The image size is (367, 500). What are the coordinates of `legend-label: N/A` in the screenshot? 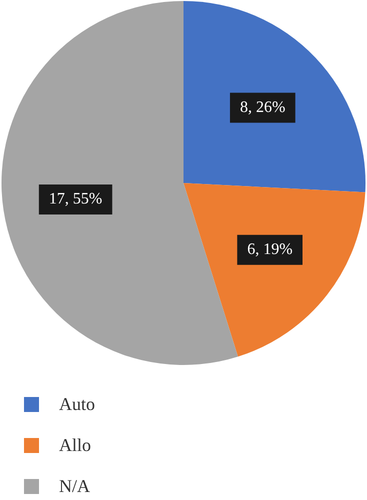 It's located at (74, 486).